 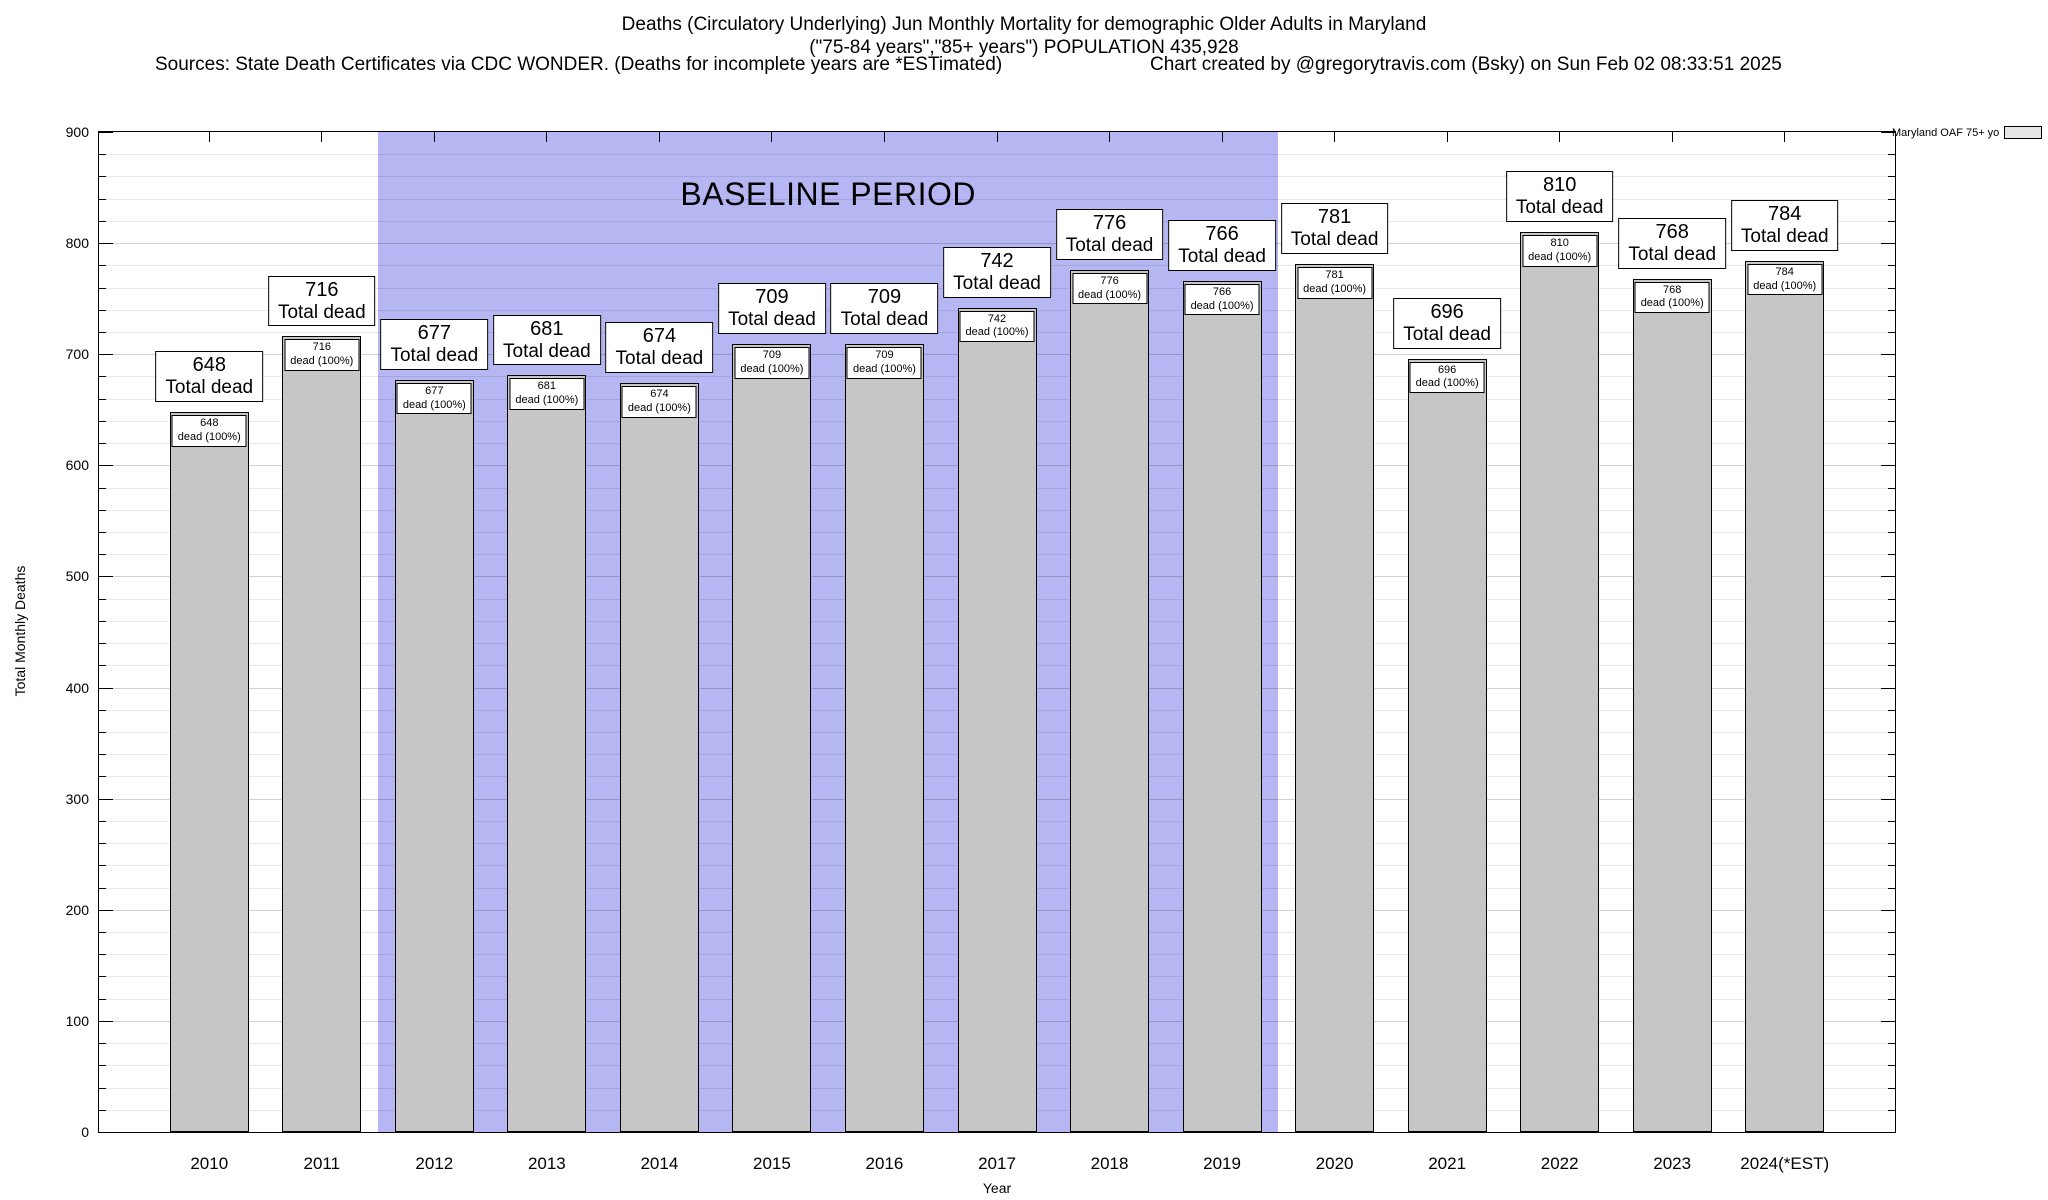 What do you see at coordinates (322, 1163) in the screenshot?
I see `x-tick-label: 2011` at bounding box center [322, 1163].